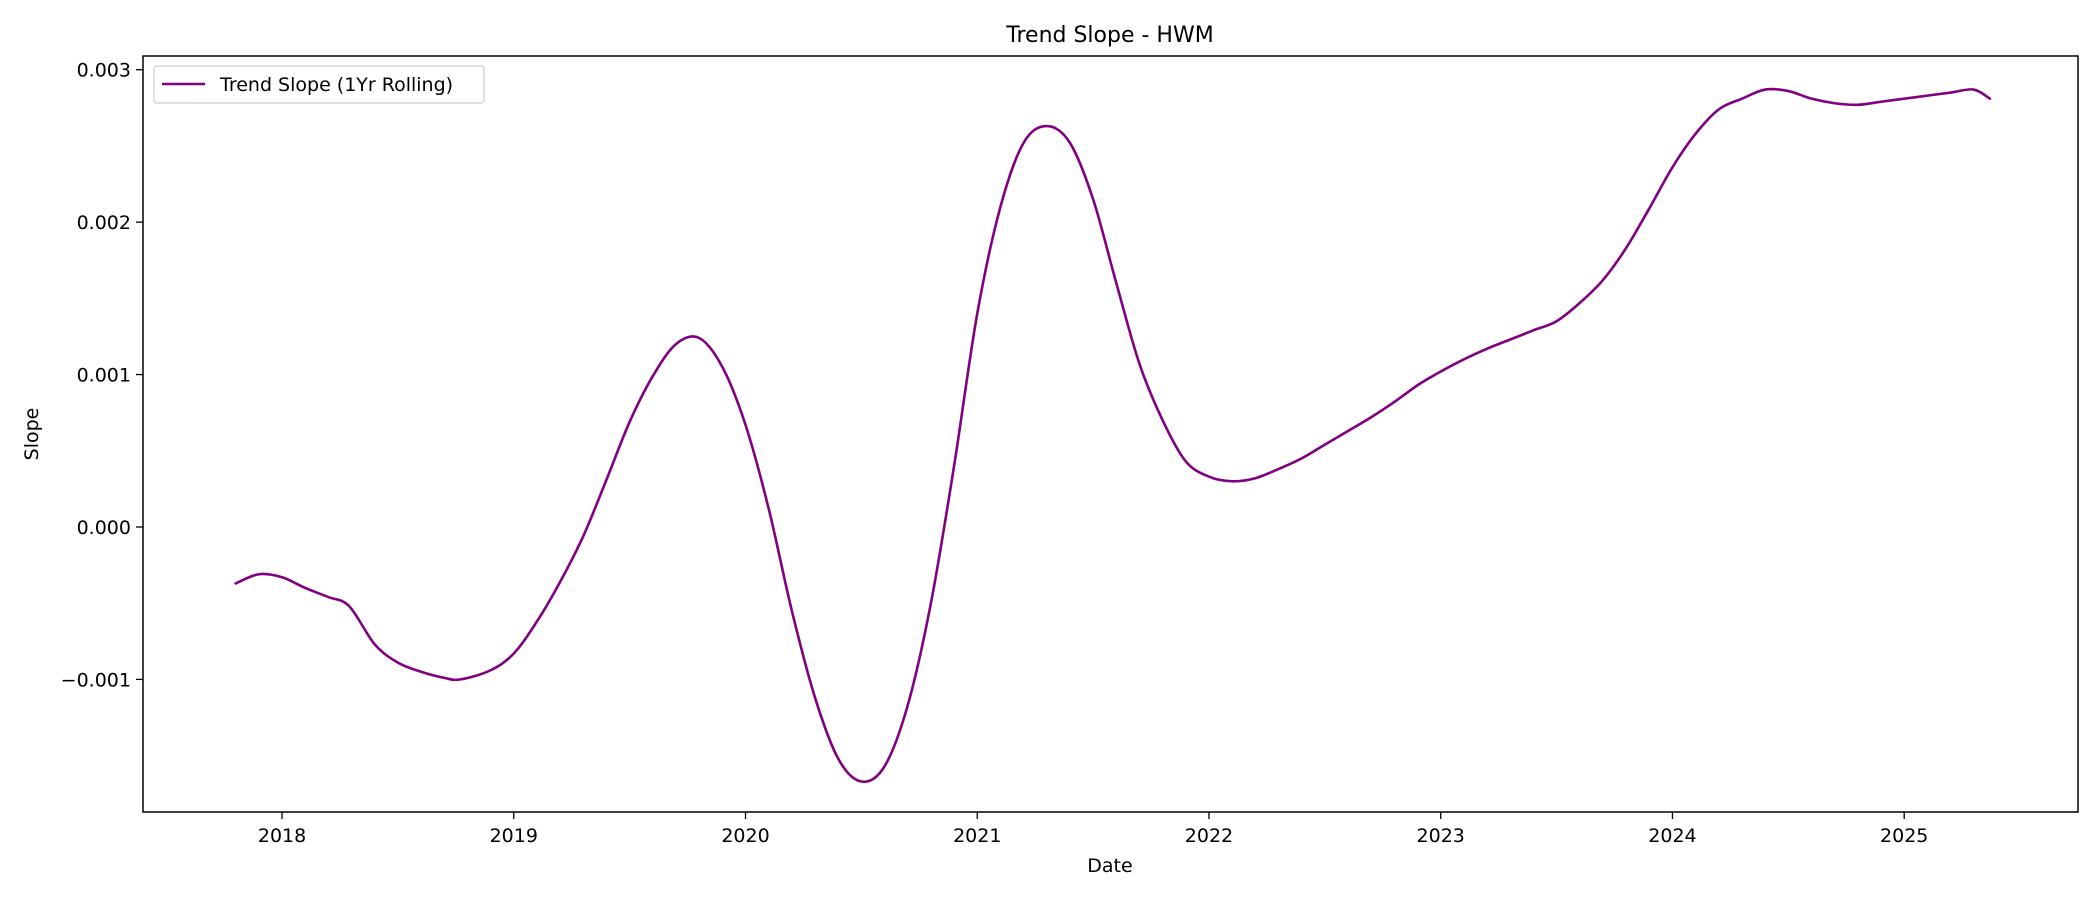 The image size is (2100, 900). Describe the element at coordinates (1093, 829) in the screenshot. I see `x-axis-ticks: 2018 2019 2020 2021 2022 2023 2024 2025` at that location.